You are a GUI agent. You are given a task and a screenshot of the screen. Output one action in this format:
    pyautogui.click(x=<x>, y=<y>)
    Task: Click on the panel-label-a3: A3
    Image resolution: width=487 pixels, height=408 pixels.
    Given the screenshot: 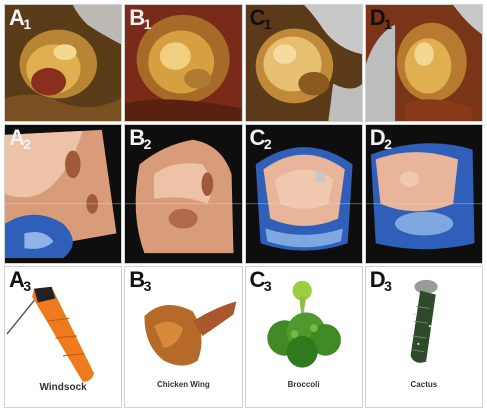 What is the action you would take?
    pyautogui.click(x=20, y=280)
    